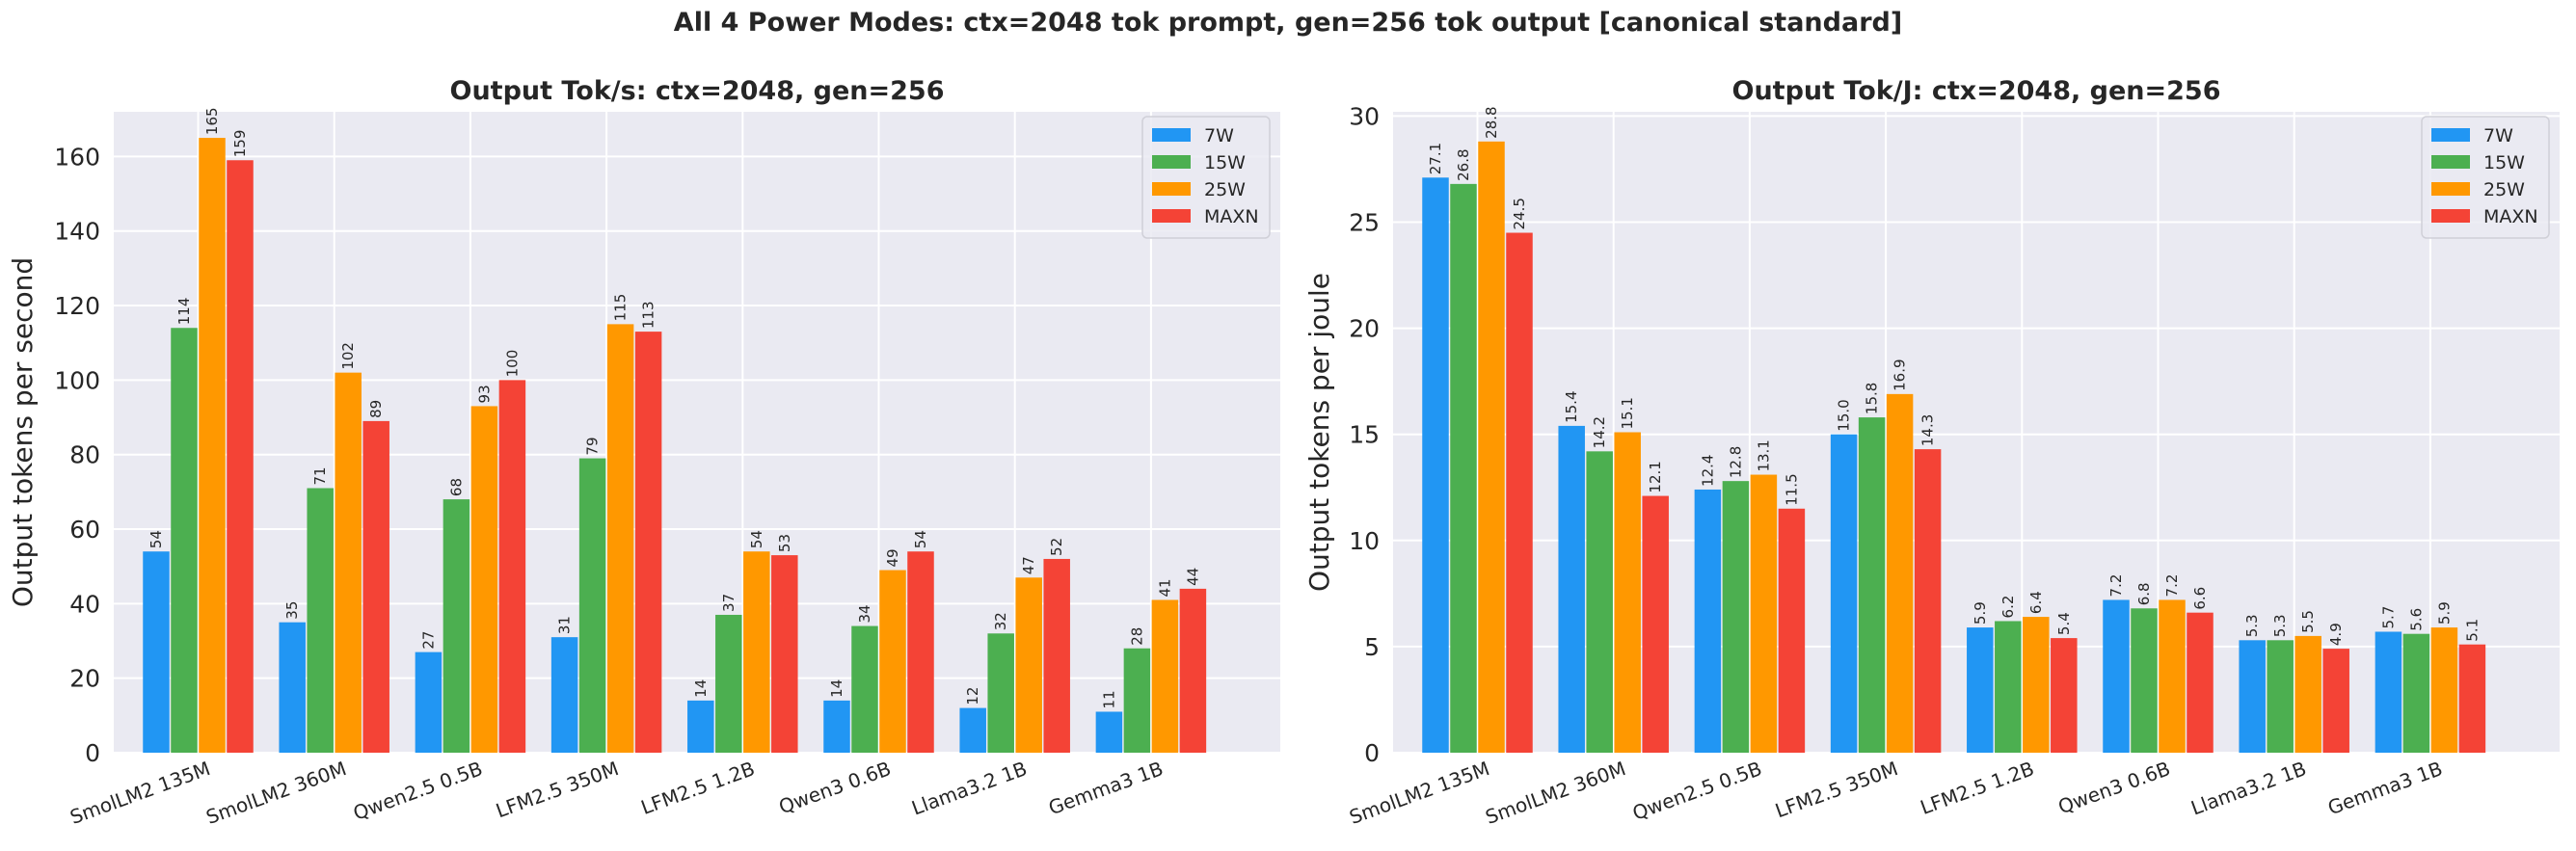  Describe the element at coordinates (1656, 477) in the screenshot. I see `bar-value-label: 12.1` at that location.